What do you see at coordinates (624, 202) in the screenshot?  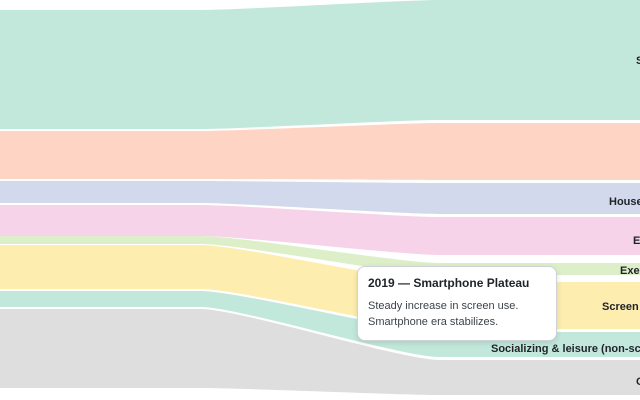 I see `band-label: House` at bounding box center [624, 202].